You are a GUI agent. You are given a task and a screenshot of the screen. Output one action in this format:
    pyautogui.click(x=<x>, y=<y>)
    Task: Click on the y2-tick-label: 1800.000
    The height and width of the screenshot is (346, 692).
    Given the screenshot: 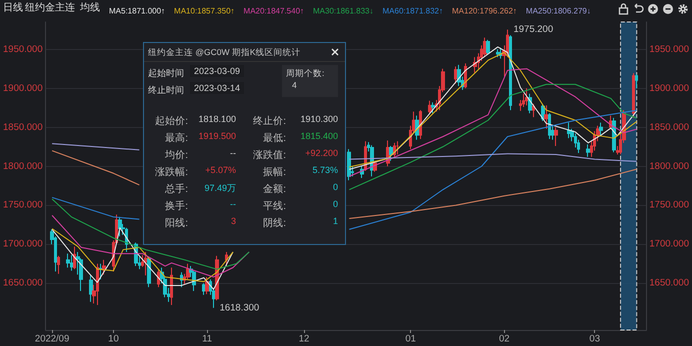 What is the action you would take?
    pyautogui.click(x=669, y=166)
    